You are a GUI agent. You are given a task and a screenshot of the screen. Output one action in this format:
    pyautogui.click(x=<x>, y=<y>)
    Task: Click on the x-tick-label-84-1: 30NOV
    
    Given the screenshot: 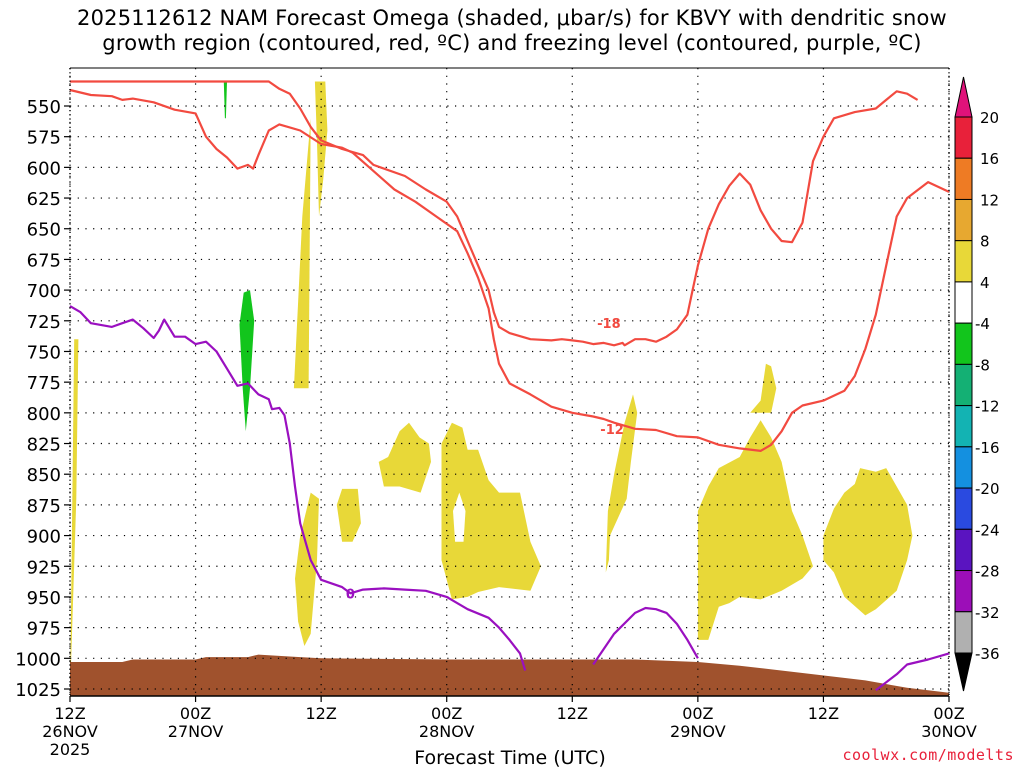 What is the action you would take?
    pyautogui.click(x=949, y=731)
    